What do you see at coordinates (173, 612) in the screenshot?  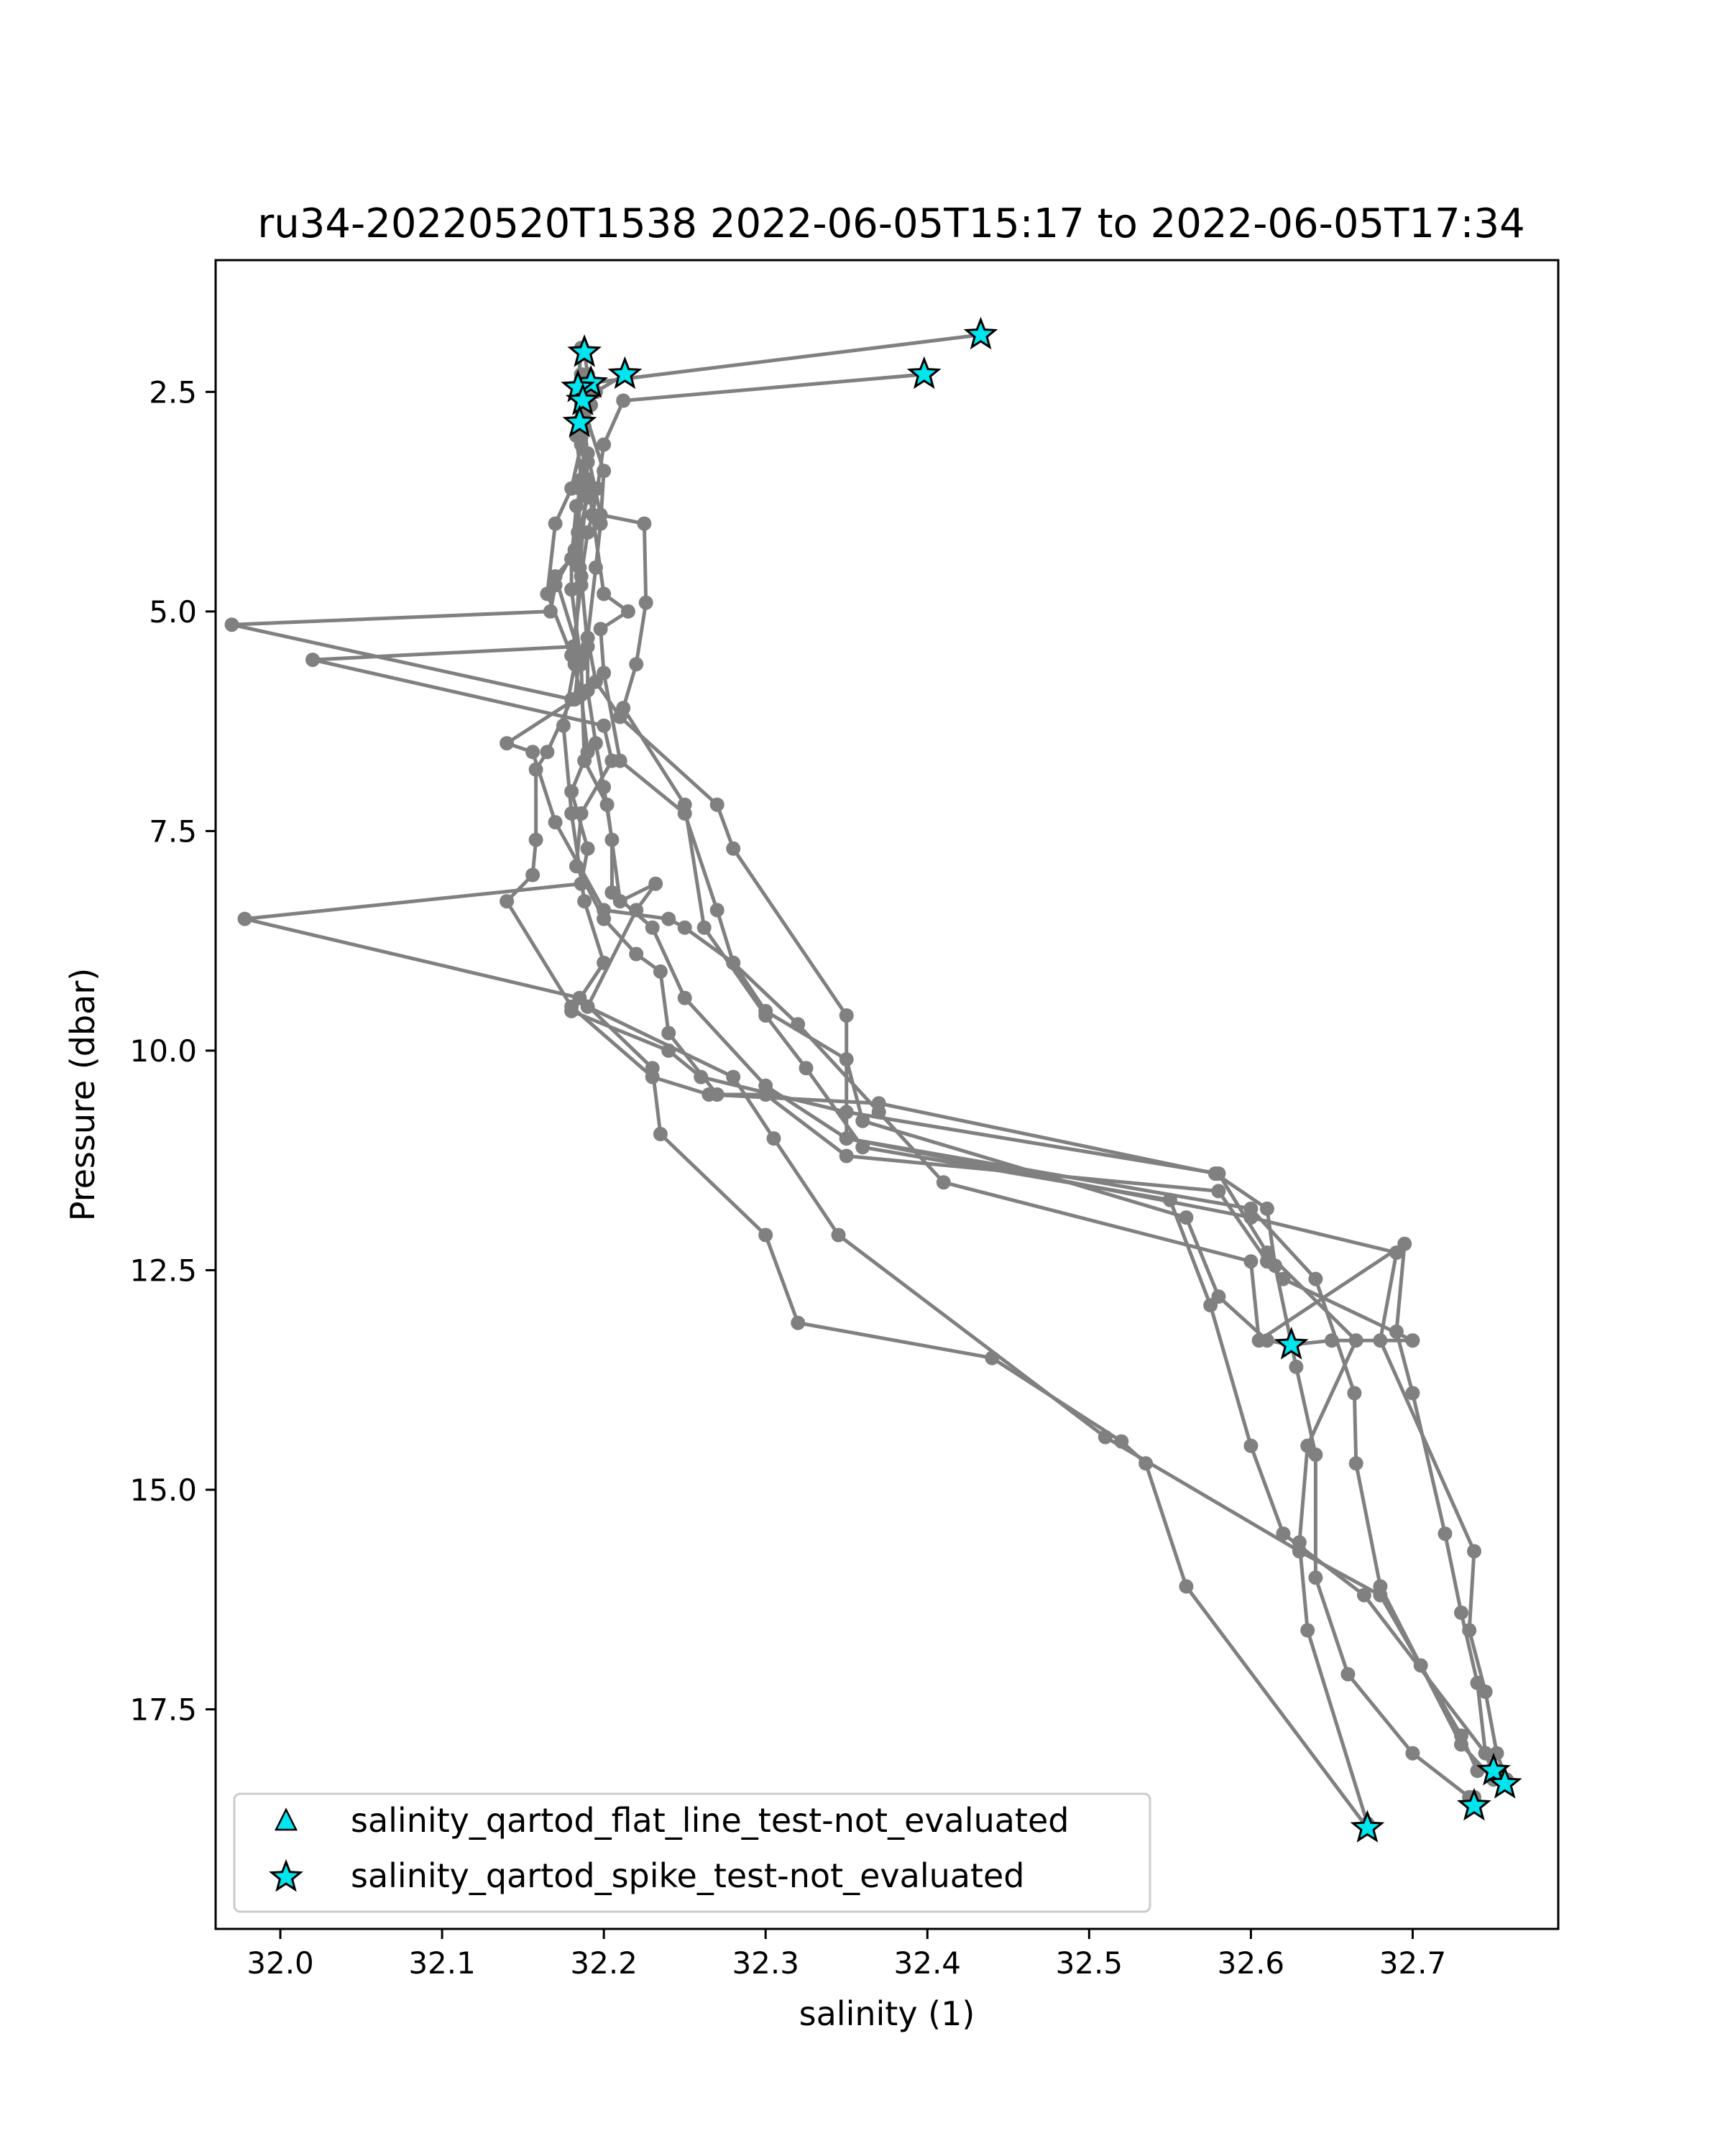 I see `y-tick-label: 5.0` at bounding box center [173, 612].